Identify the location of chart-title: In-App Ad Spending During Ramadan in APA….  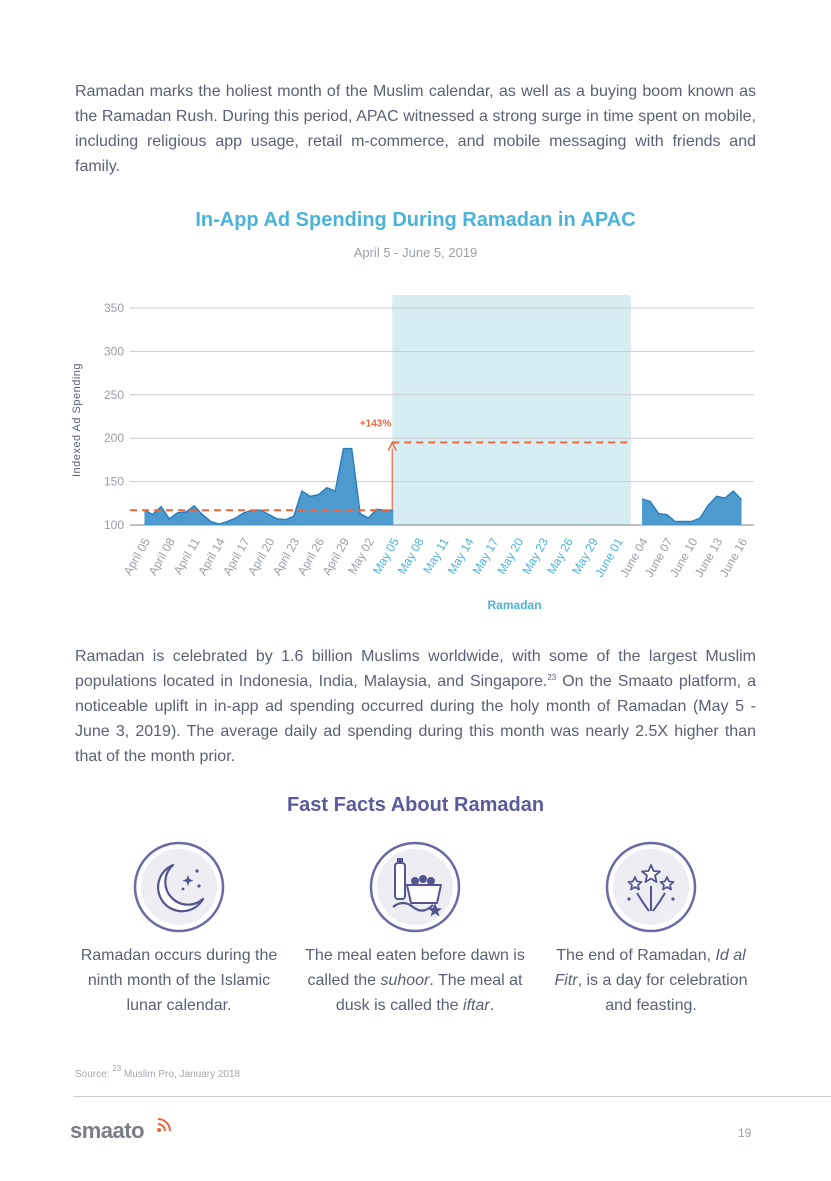
(415, 220).